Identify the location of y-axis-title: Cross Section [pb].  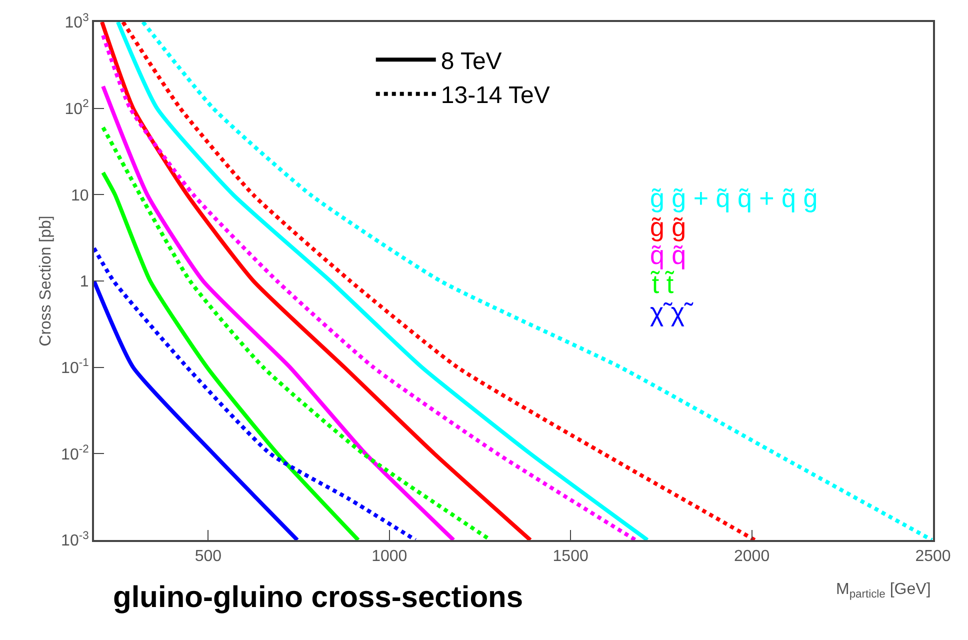
(45, 281).